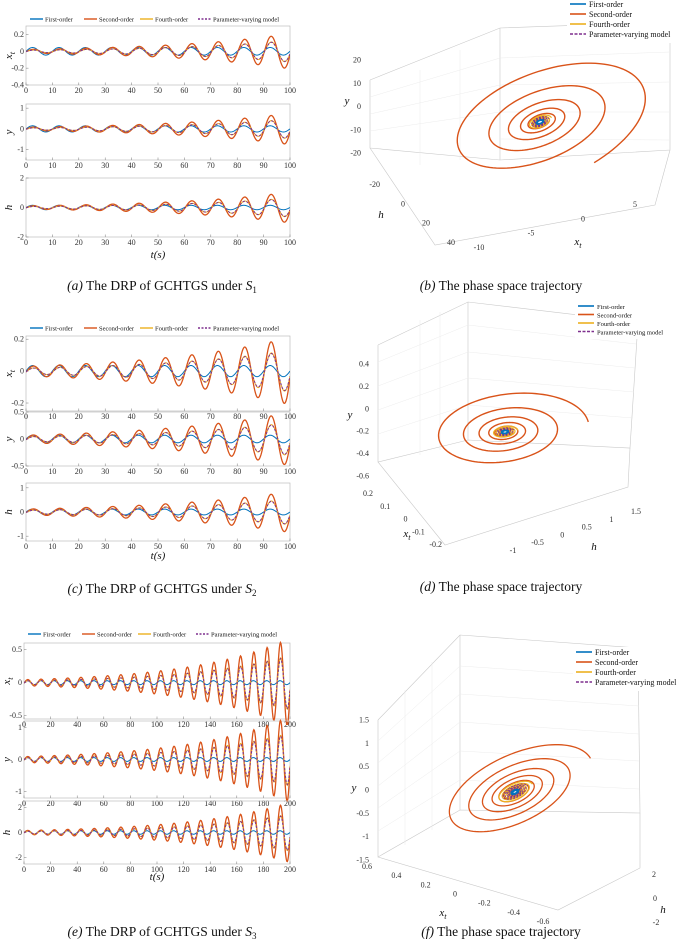 The height and width of the screenshot is (942, 685). What do you see at coordinates (184, 803) in the screenshot?
I see `xtick-label-e-1-6: 120` at bounding box center [184, 803].